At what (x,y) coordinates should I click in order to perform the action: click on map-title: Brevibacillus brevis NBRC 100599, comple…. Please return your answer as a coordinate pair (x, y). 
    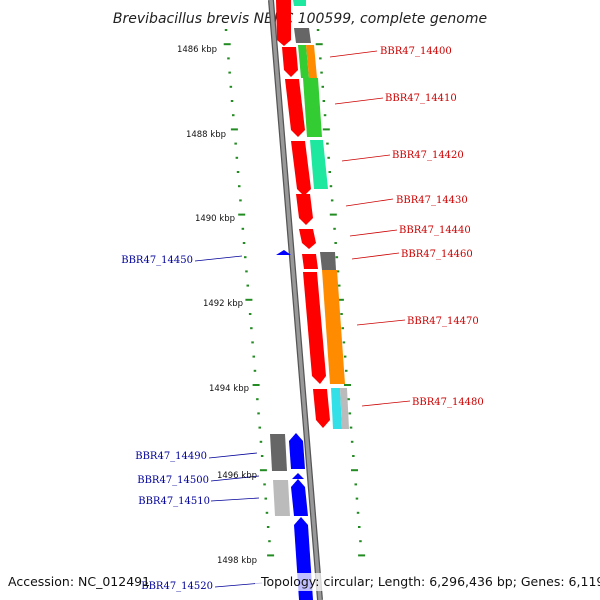
    Looking at the image, I should click on (300, 19).